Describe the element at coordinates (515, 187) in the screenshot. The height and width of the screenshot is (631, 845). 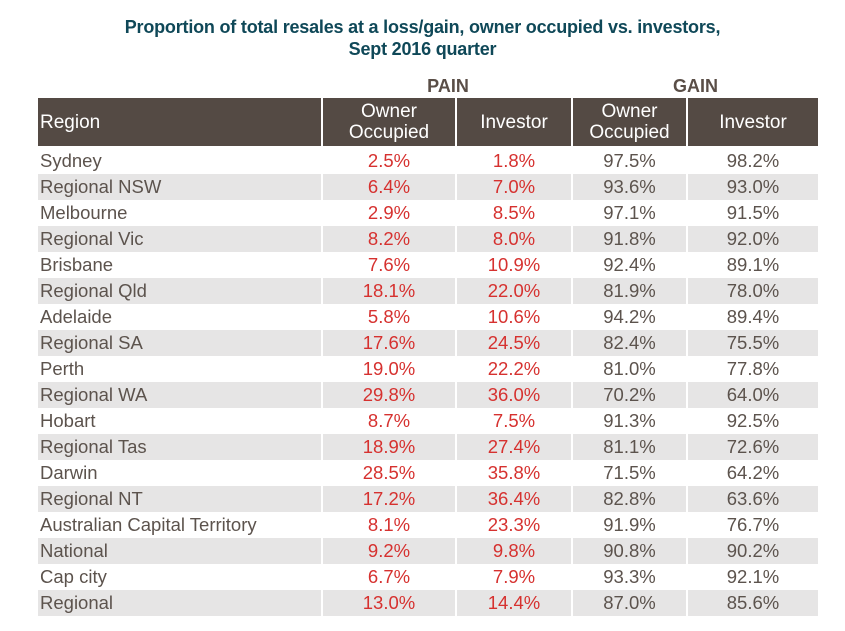
I see `pain-investor-cell: 7.0%` at that location.